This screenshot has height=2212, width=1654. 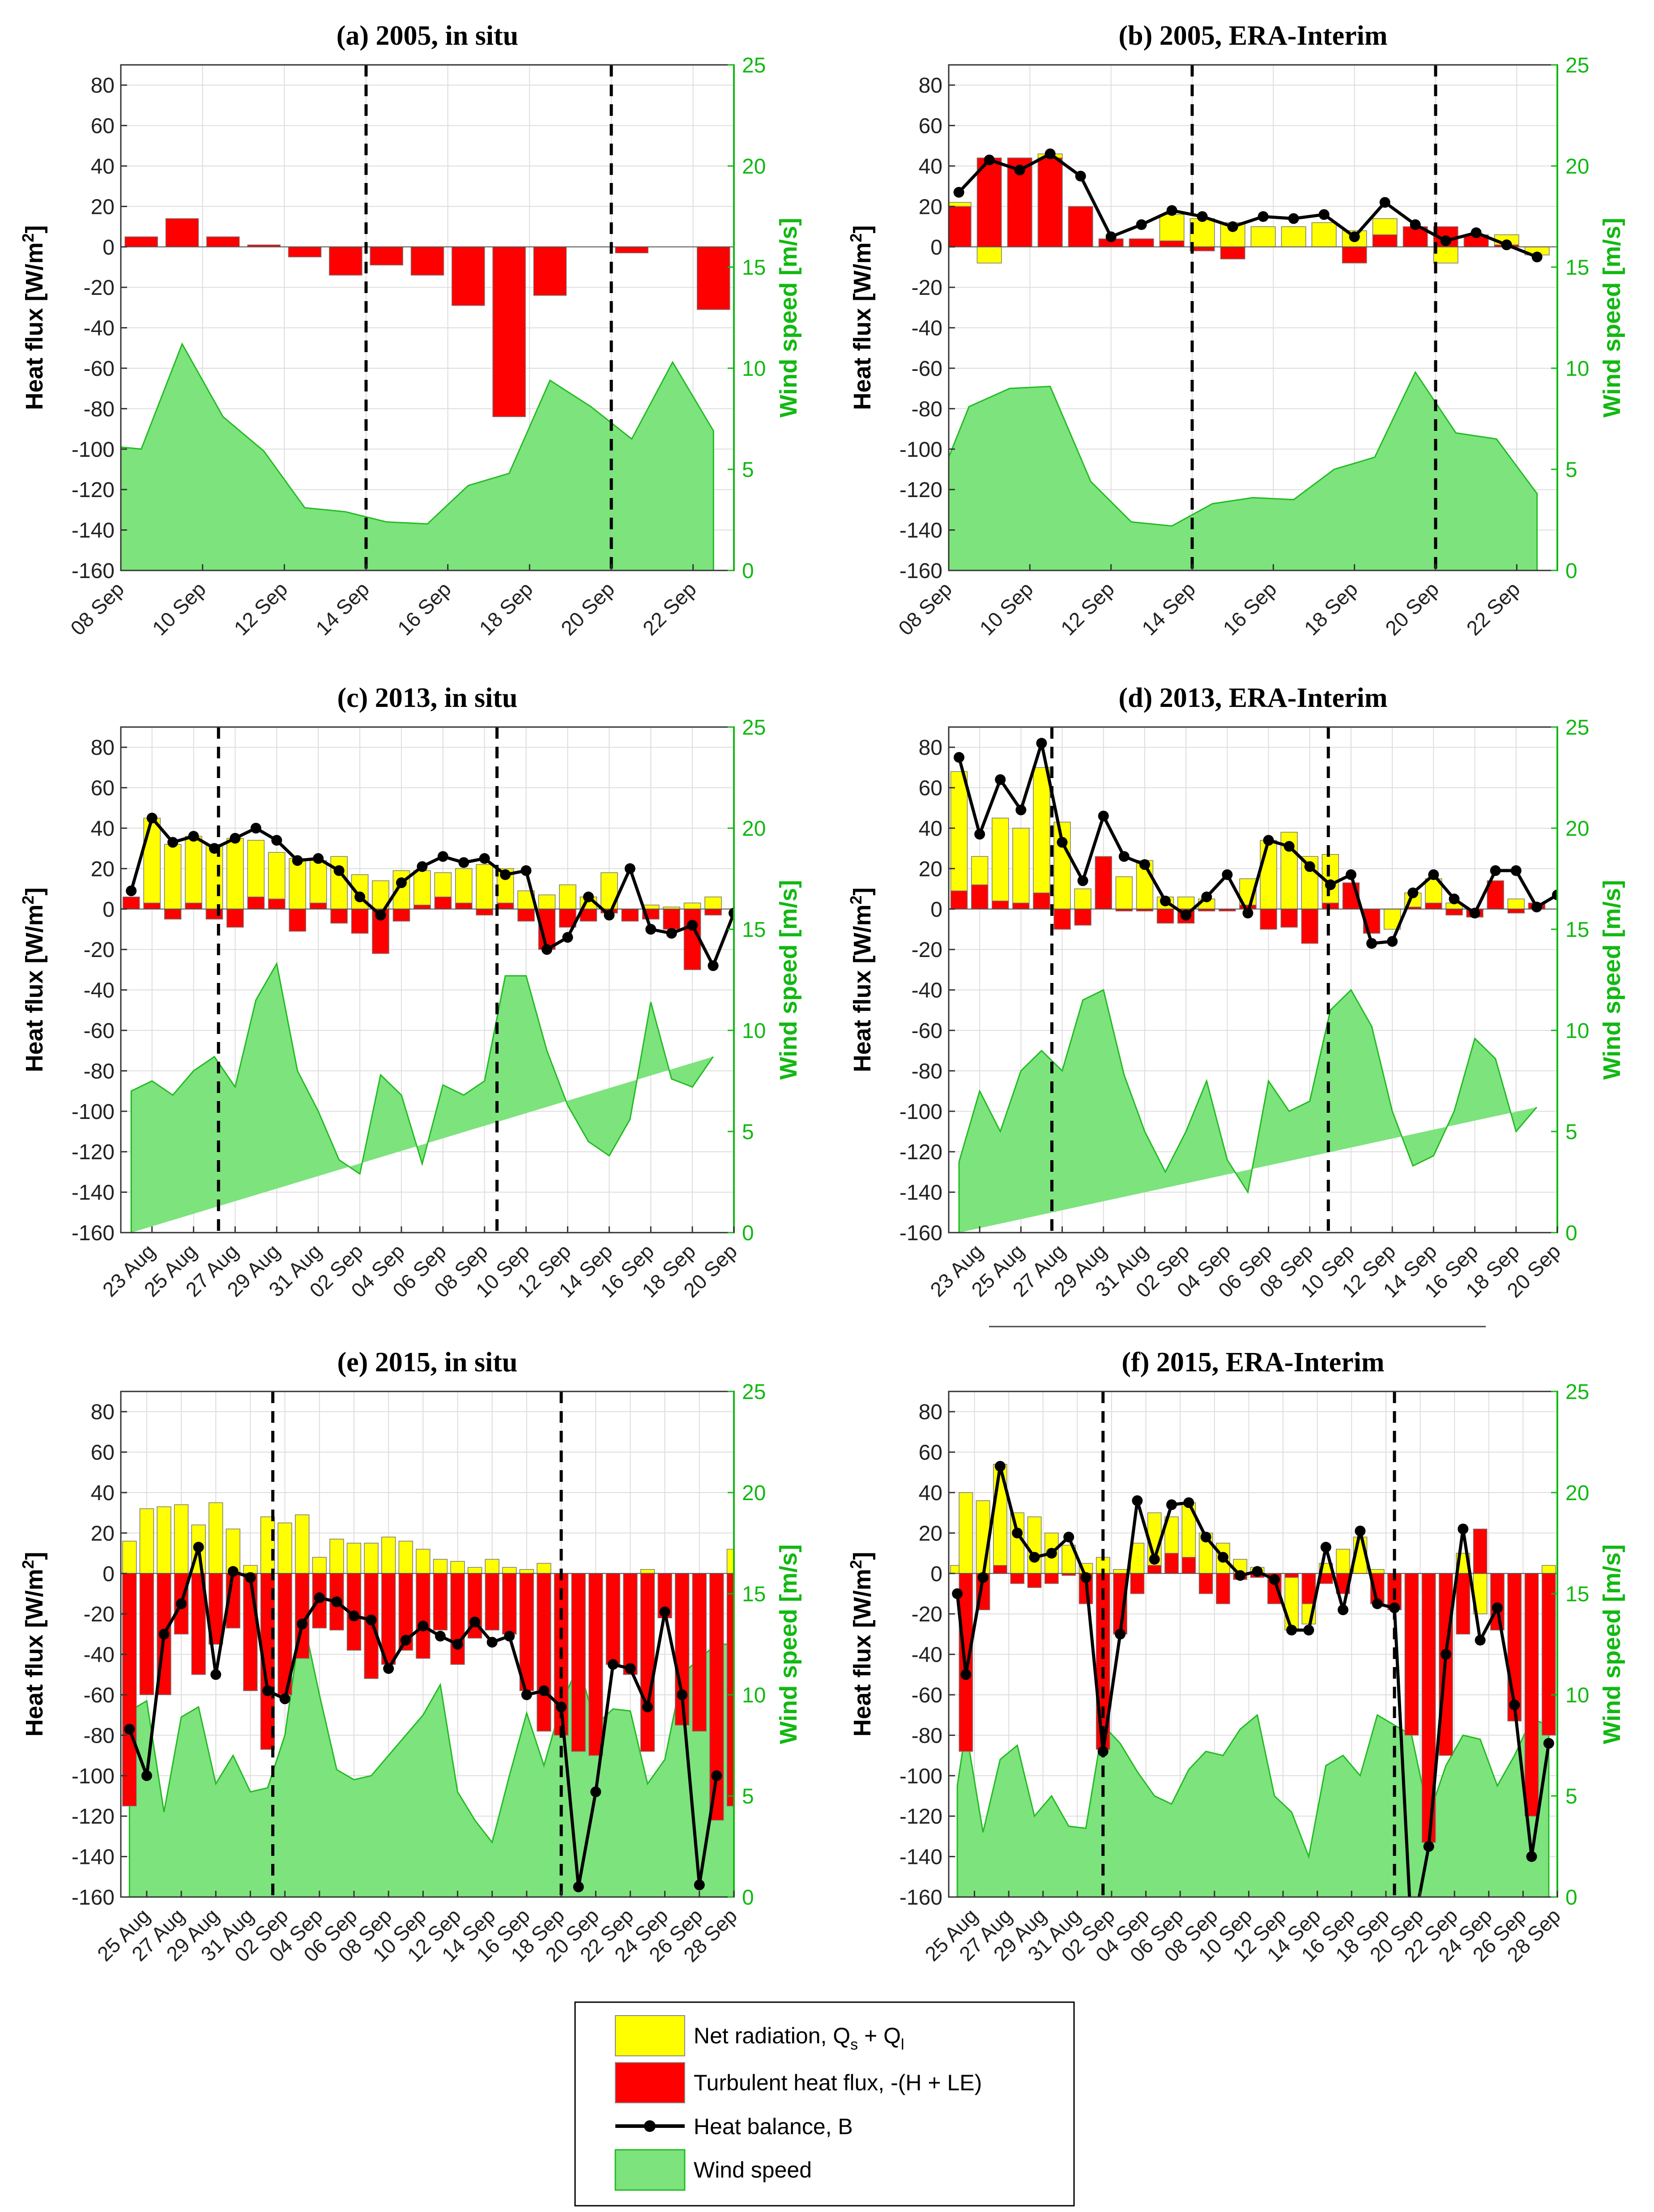 What do you see at coordinates (34, 1652) in the screenshot?
I see `y-axis-label-main: Heat flux [W/m` at bounding box center [34, 1652].